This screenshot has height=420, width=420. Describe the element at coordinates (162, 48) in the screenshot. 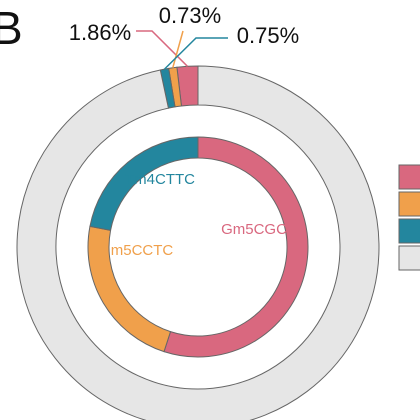

I see `leader-gm5cgc` at that location.